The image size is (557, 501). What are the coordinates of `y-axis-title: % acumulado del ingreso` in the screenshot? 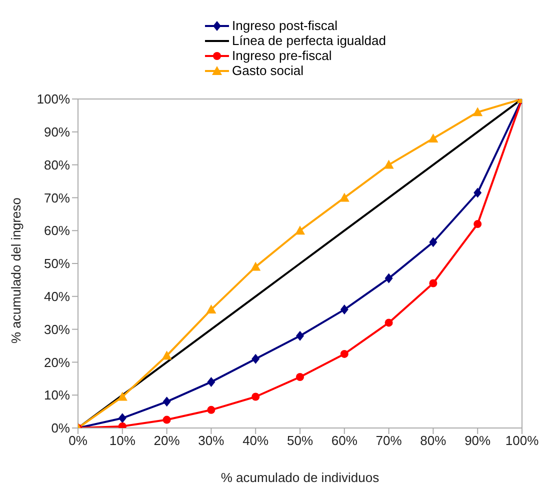 It's located at (16, 271).